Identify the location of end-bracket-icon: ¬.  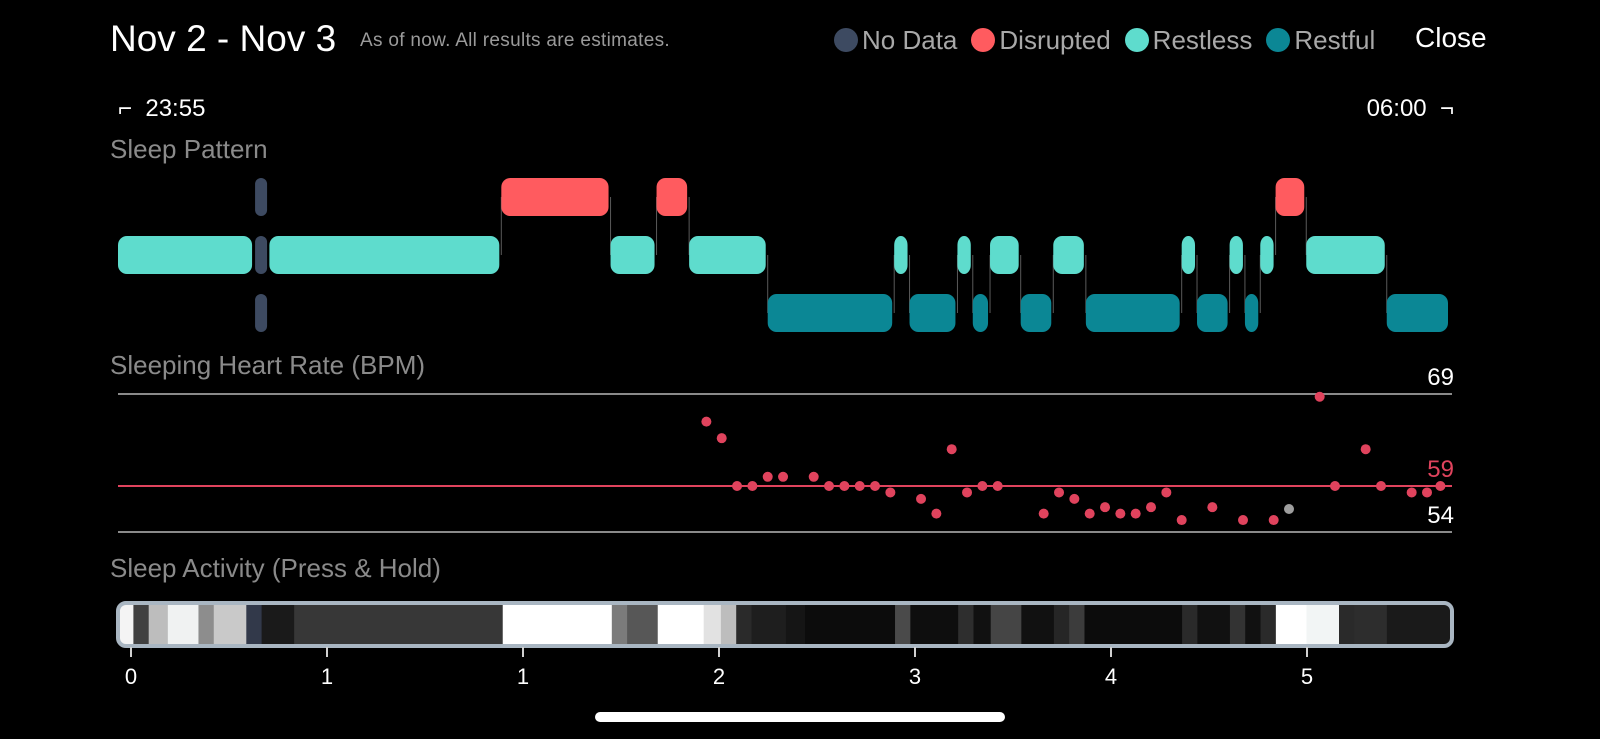
(1446, 108).